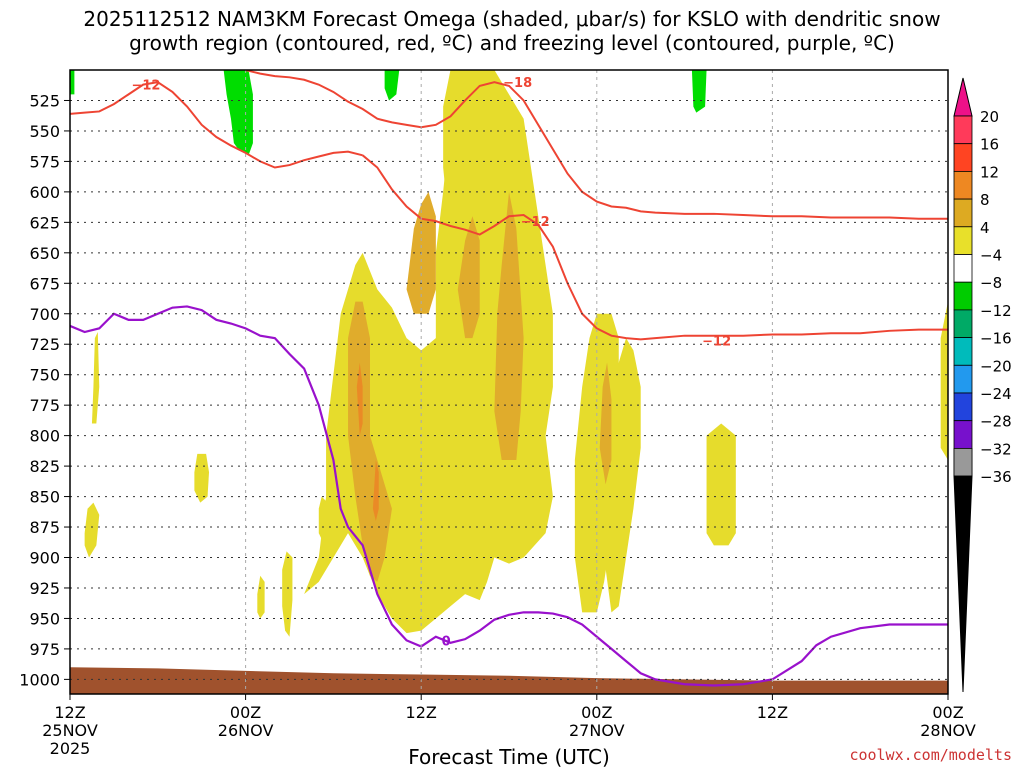 Image resolution: width=1024 pixels, height=768 pixels. I want to click on y-tick-label: 525, so click(44, 100).